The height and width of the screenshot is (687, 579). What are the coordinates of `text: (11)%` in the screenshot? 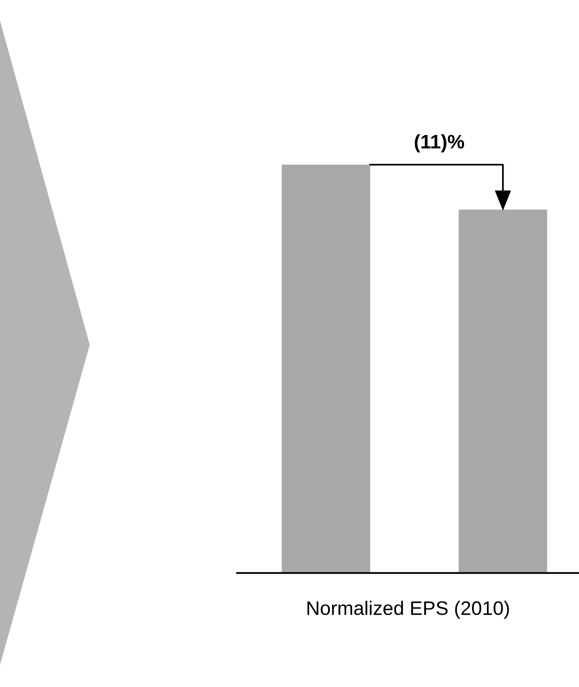 It's located at (439, 143).